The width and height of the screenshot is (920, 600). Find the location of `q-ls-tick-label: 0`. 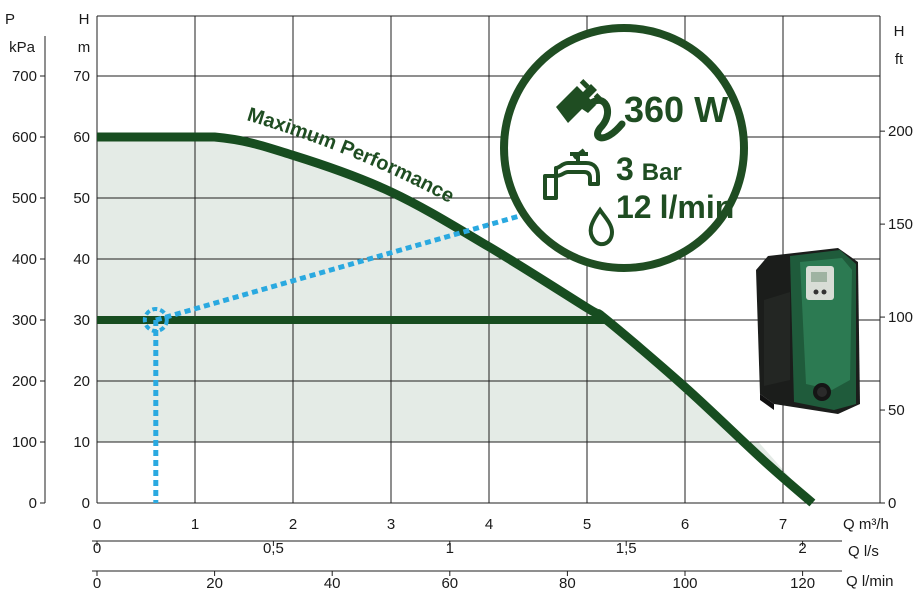

q-ls-tick-label: 0 is located at coordinates (97, 548).